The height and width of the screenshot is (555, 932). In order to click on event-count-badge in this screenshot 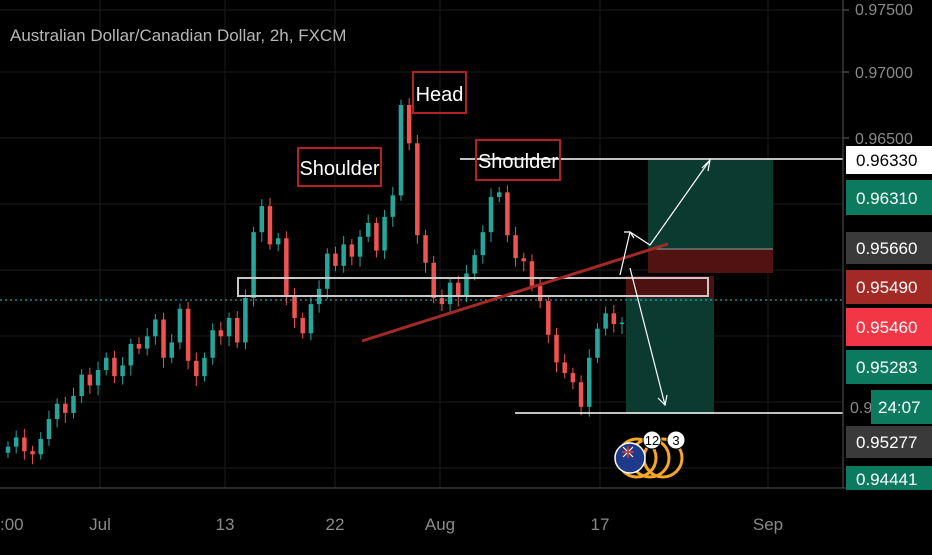, I will do `click(652, 440)`.